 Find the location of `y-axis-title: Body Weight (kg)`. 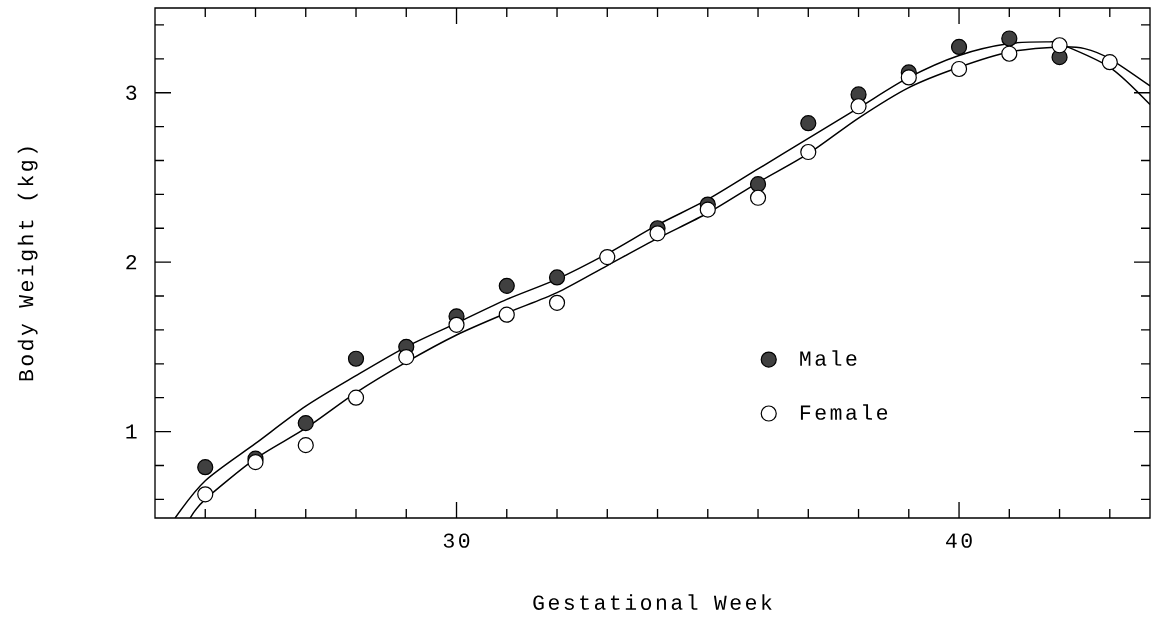

y-axis-title: Body Weight (kg) is located at coordinates (27, 264).